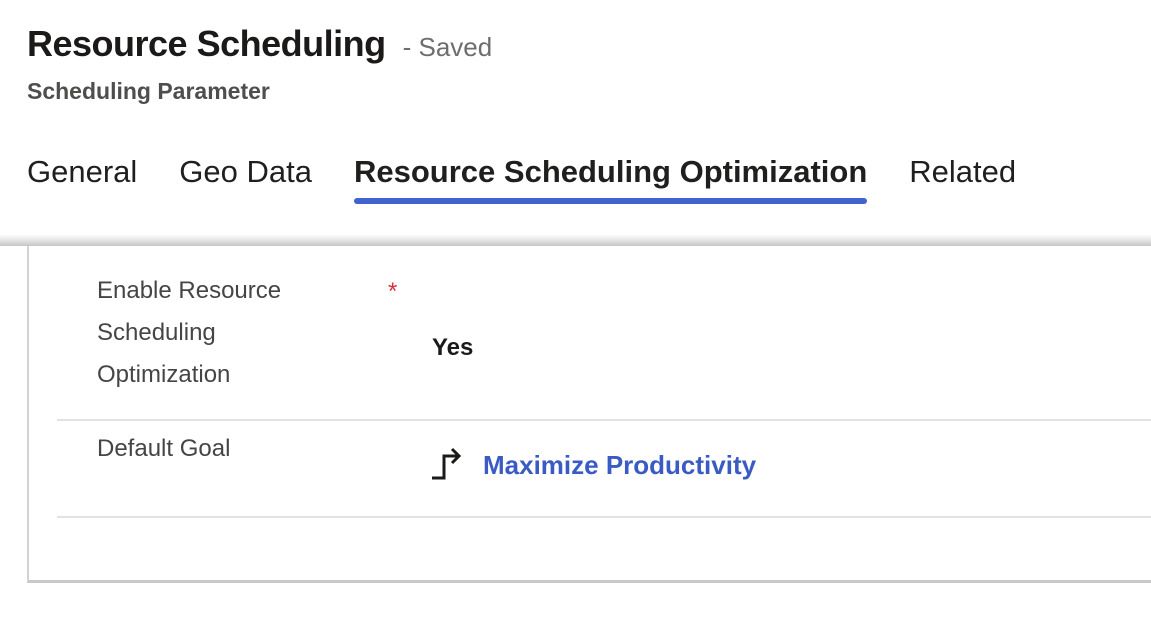 The image size is (1151, 619). I want to click on field-label-default-goal: Default Goal, so click(164, 448).